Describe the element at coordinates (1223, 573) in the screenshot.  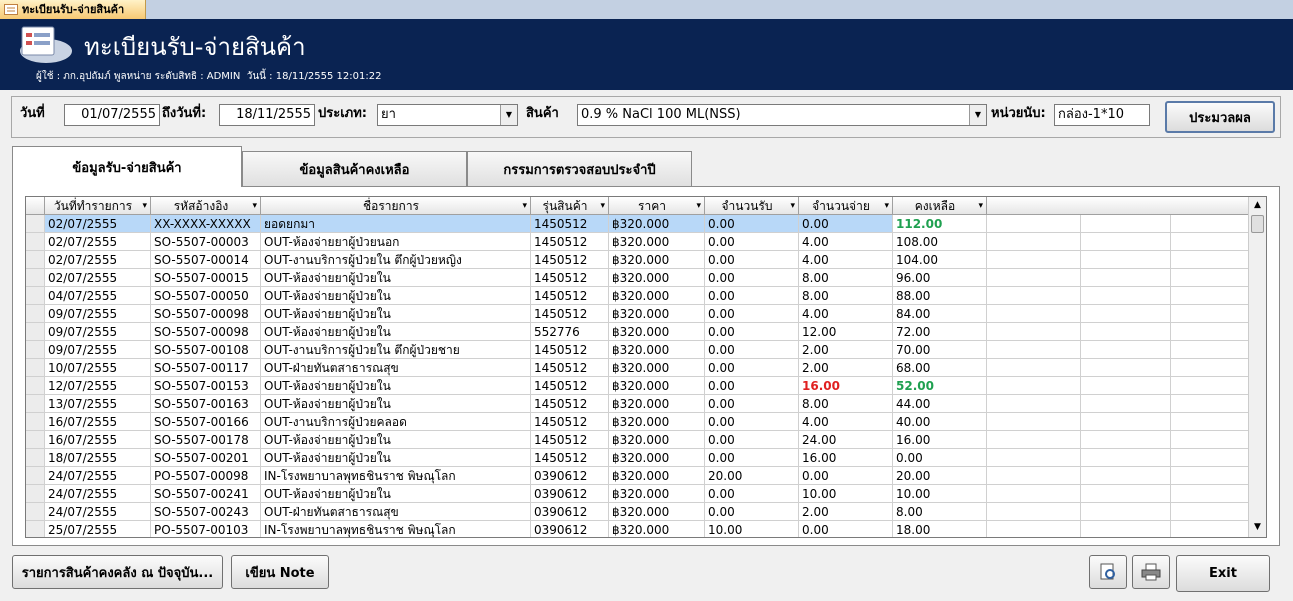
I see `exit-button: Exit` at that location.